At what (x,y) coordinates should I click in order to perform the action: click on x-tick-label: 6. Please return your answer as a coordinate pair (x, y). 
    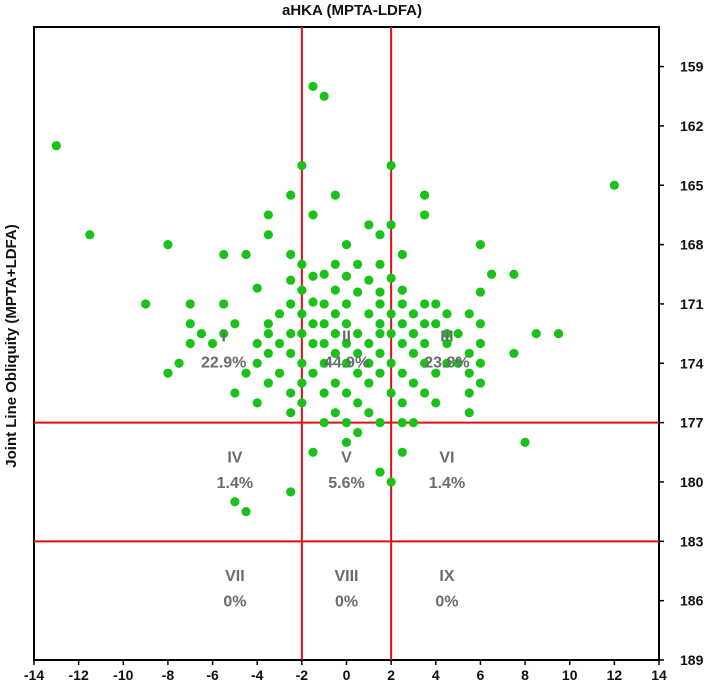
    Looking at the image, I should click on (481, 675).